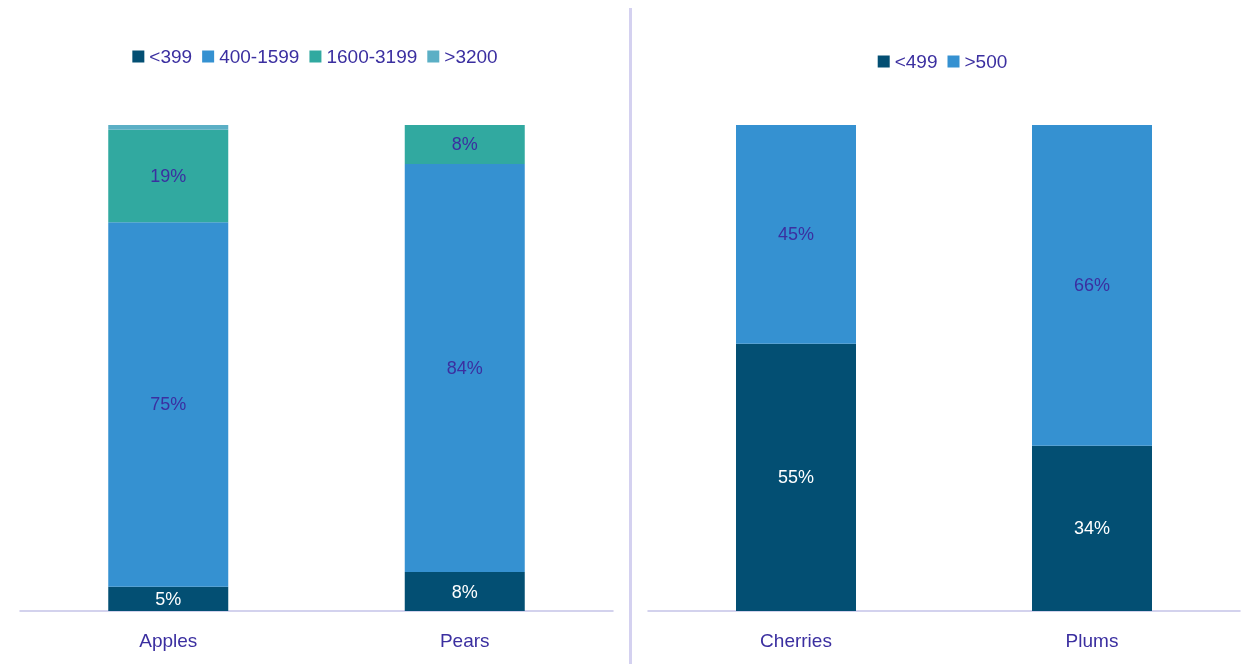 The image size is (1253, 664). I want to click on data-label: 19%, so click(168, 176).